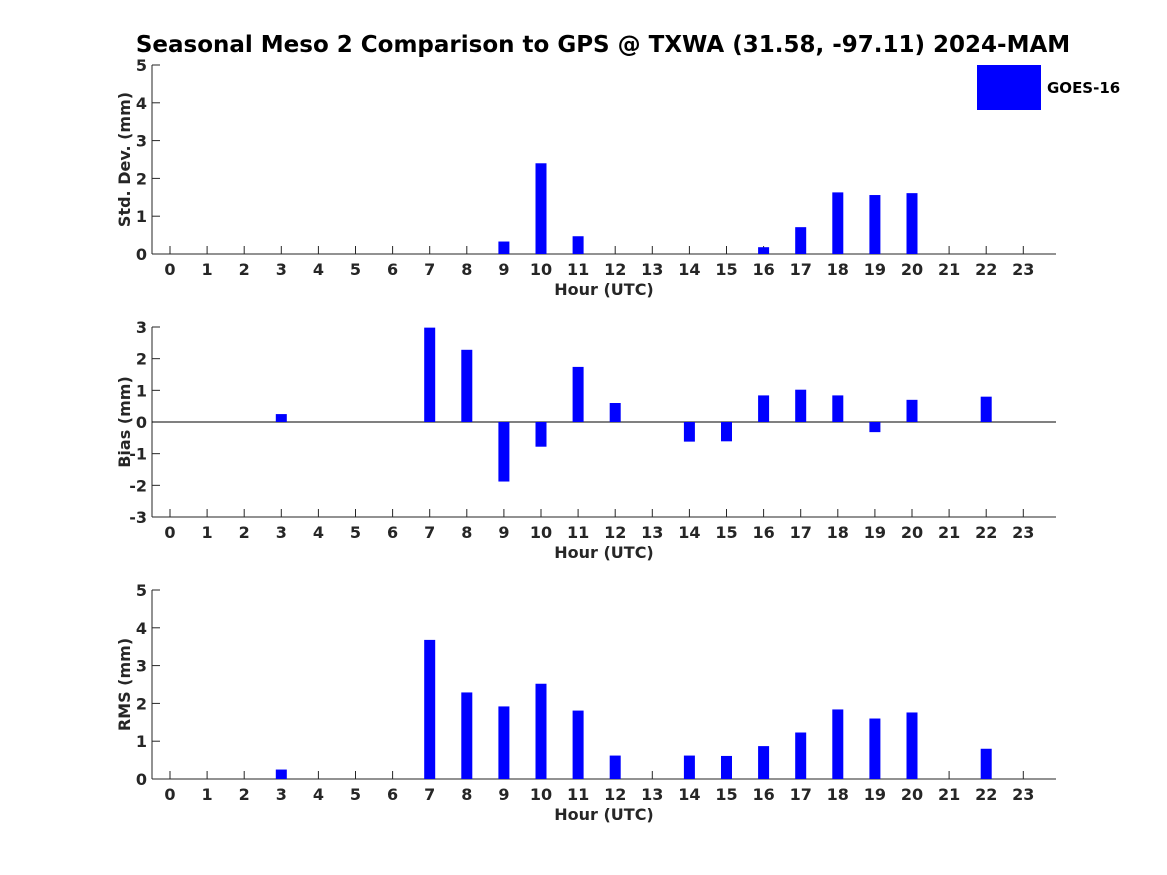  What do you see at coordinates (652, 269) in the screenshot?
I see `x-tick-label: 13` at bounding box center [652, 269].